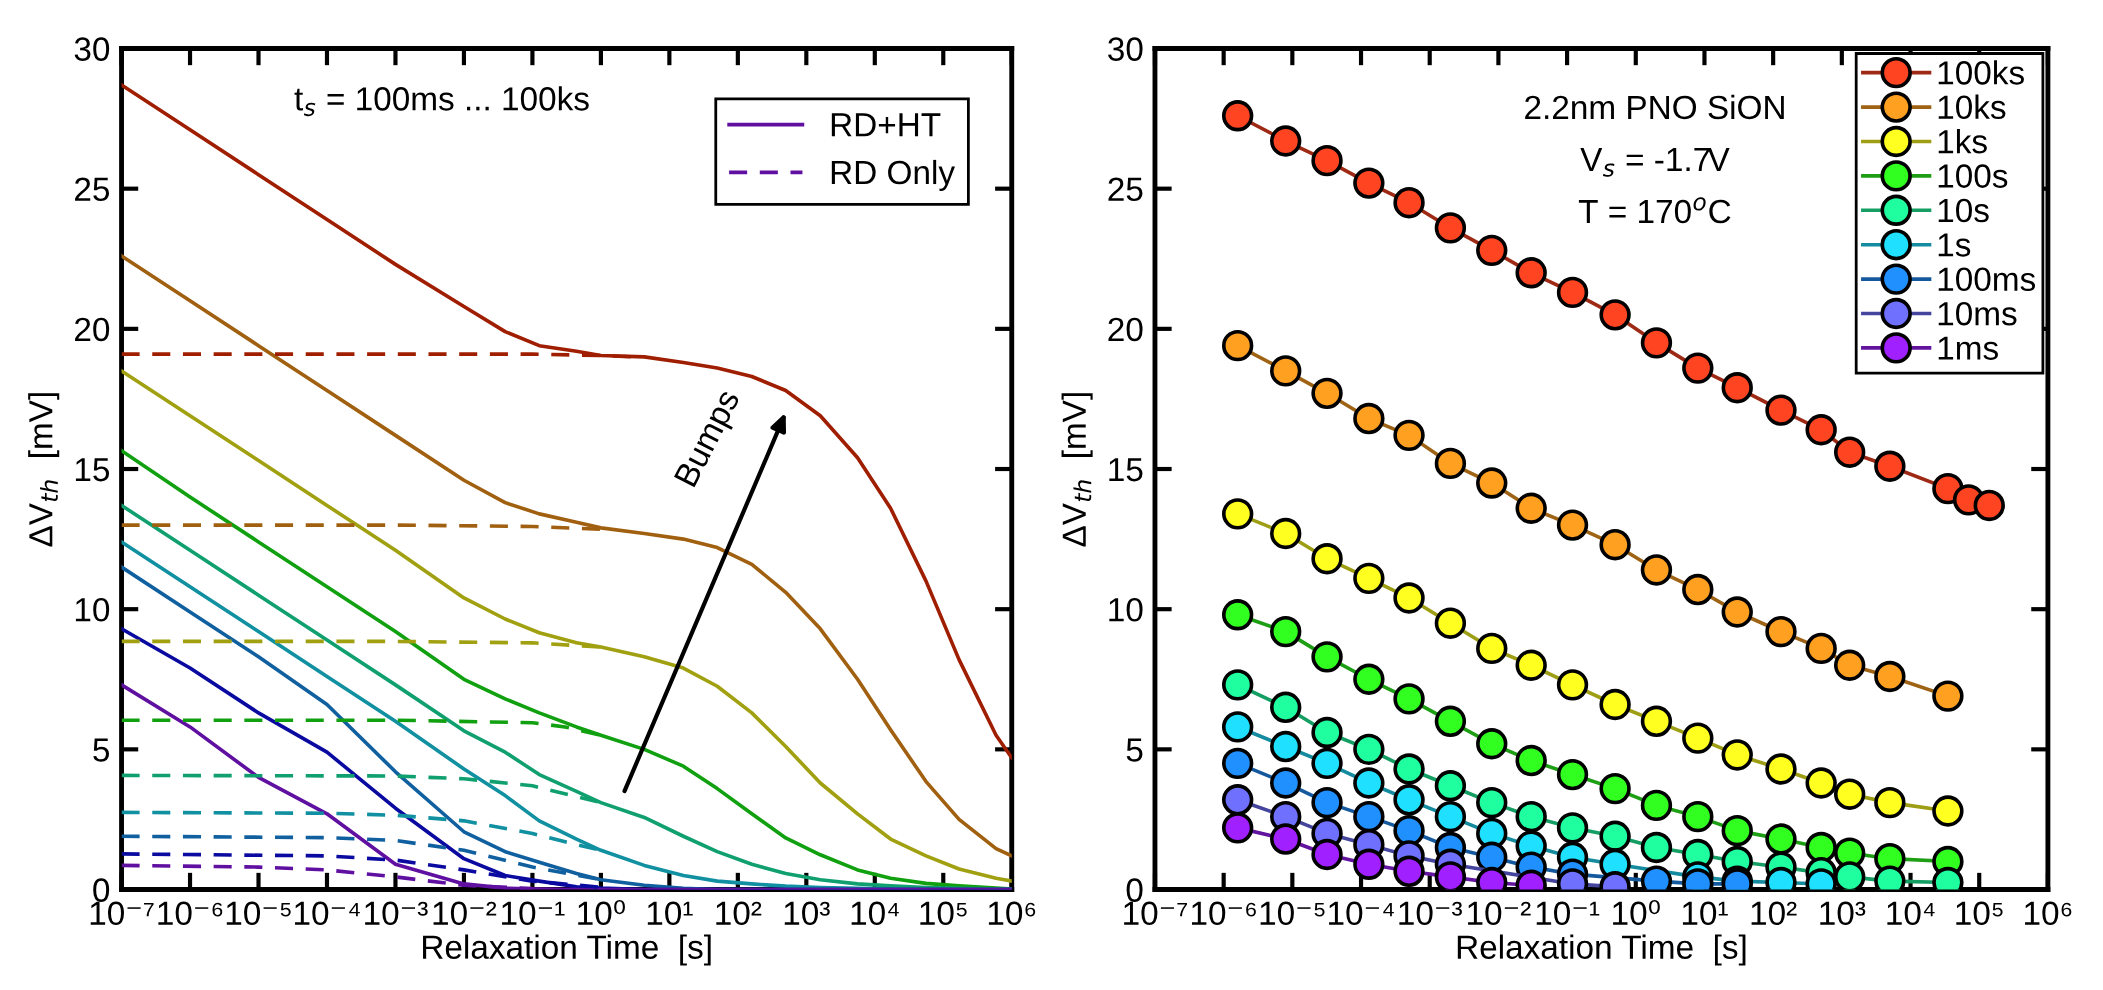  Describe the element at coordinates (1155, 913) in the screenshot. I see `x-tick-label: 10⁻⁷` at that location.